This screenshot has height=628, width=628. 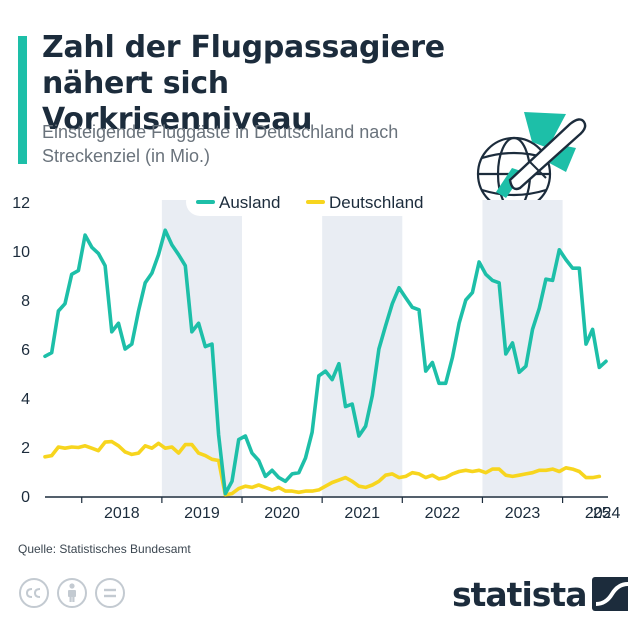 I want to click on person-icon, so click(x=72, y=593).